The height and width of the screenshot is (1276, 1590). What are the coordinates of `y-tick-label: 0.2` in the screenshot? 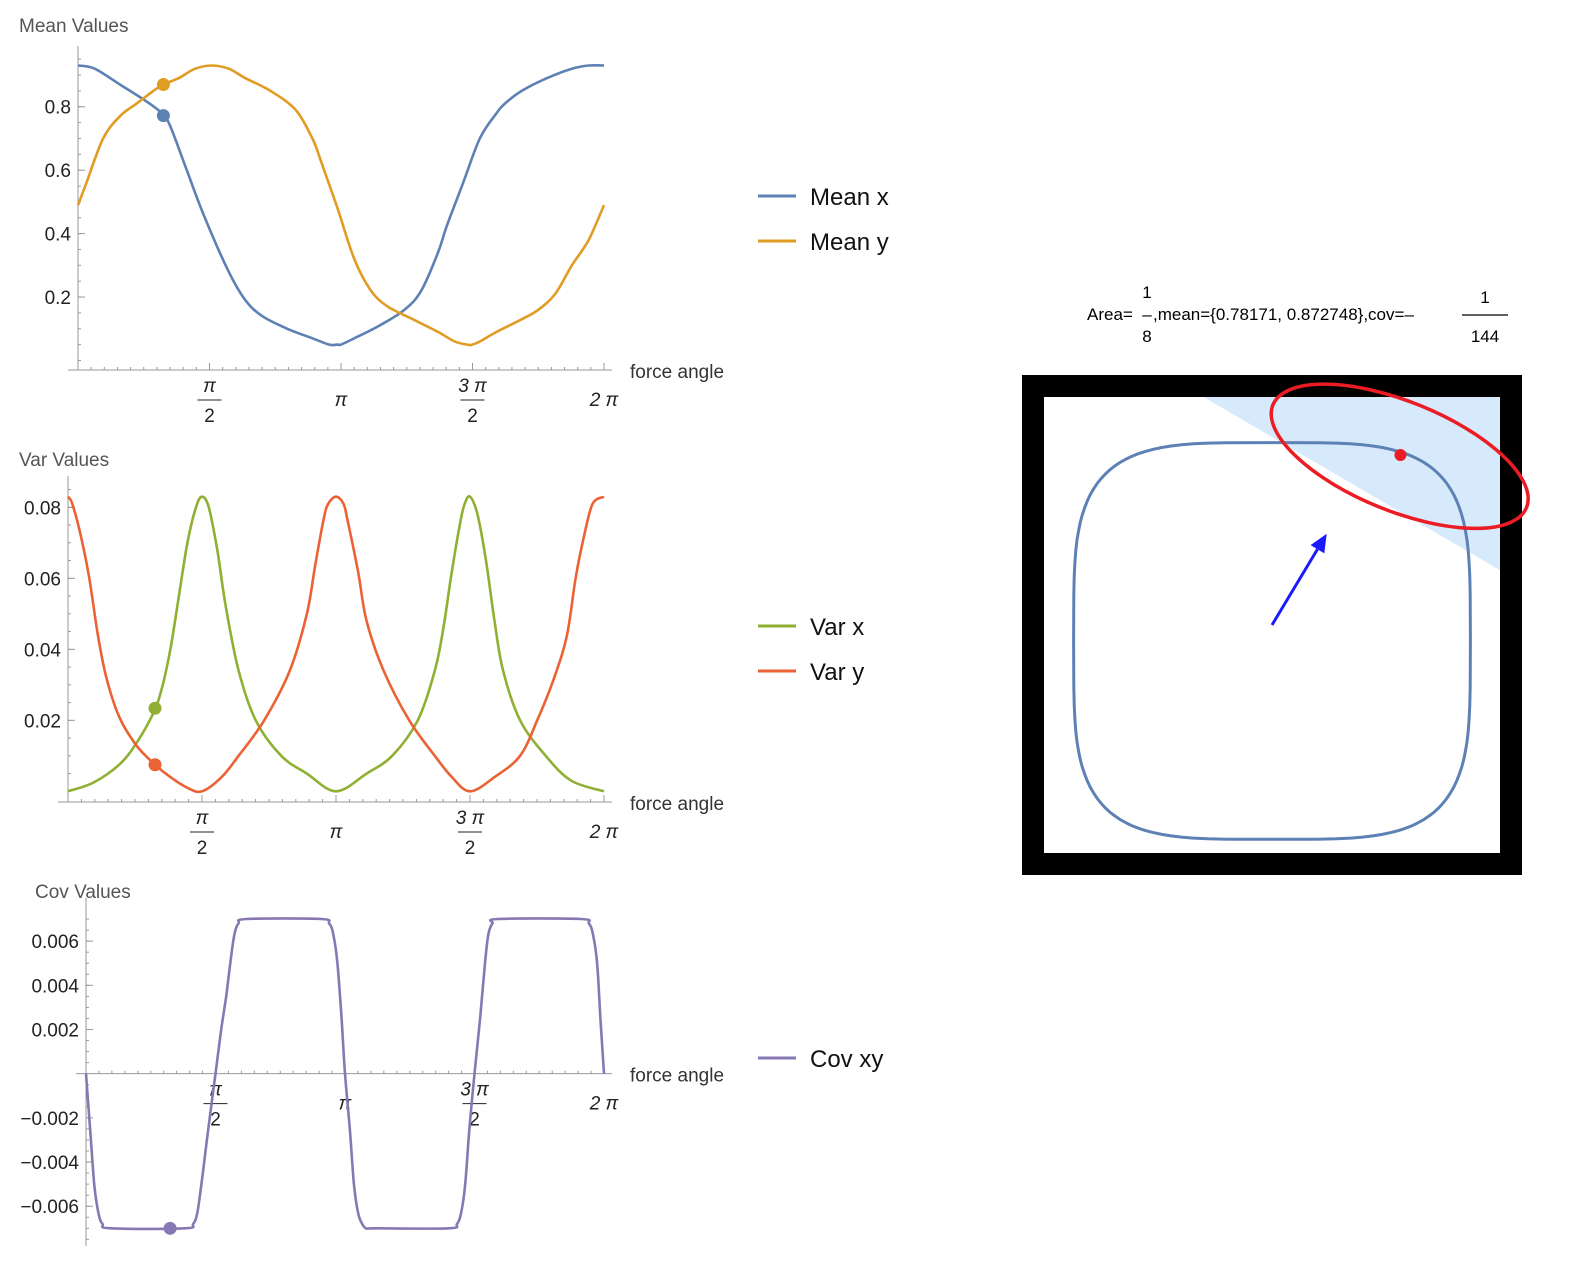 It's located at (58, 298).